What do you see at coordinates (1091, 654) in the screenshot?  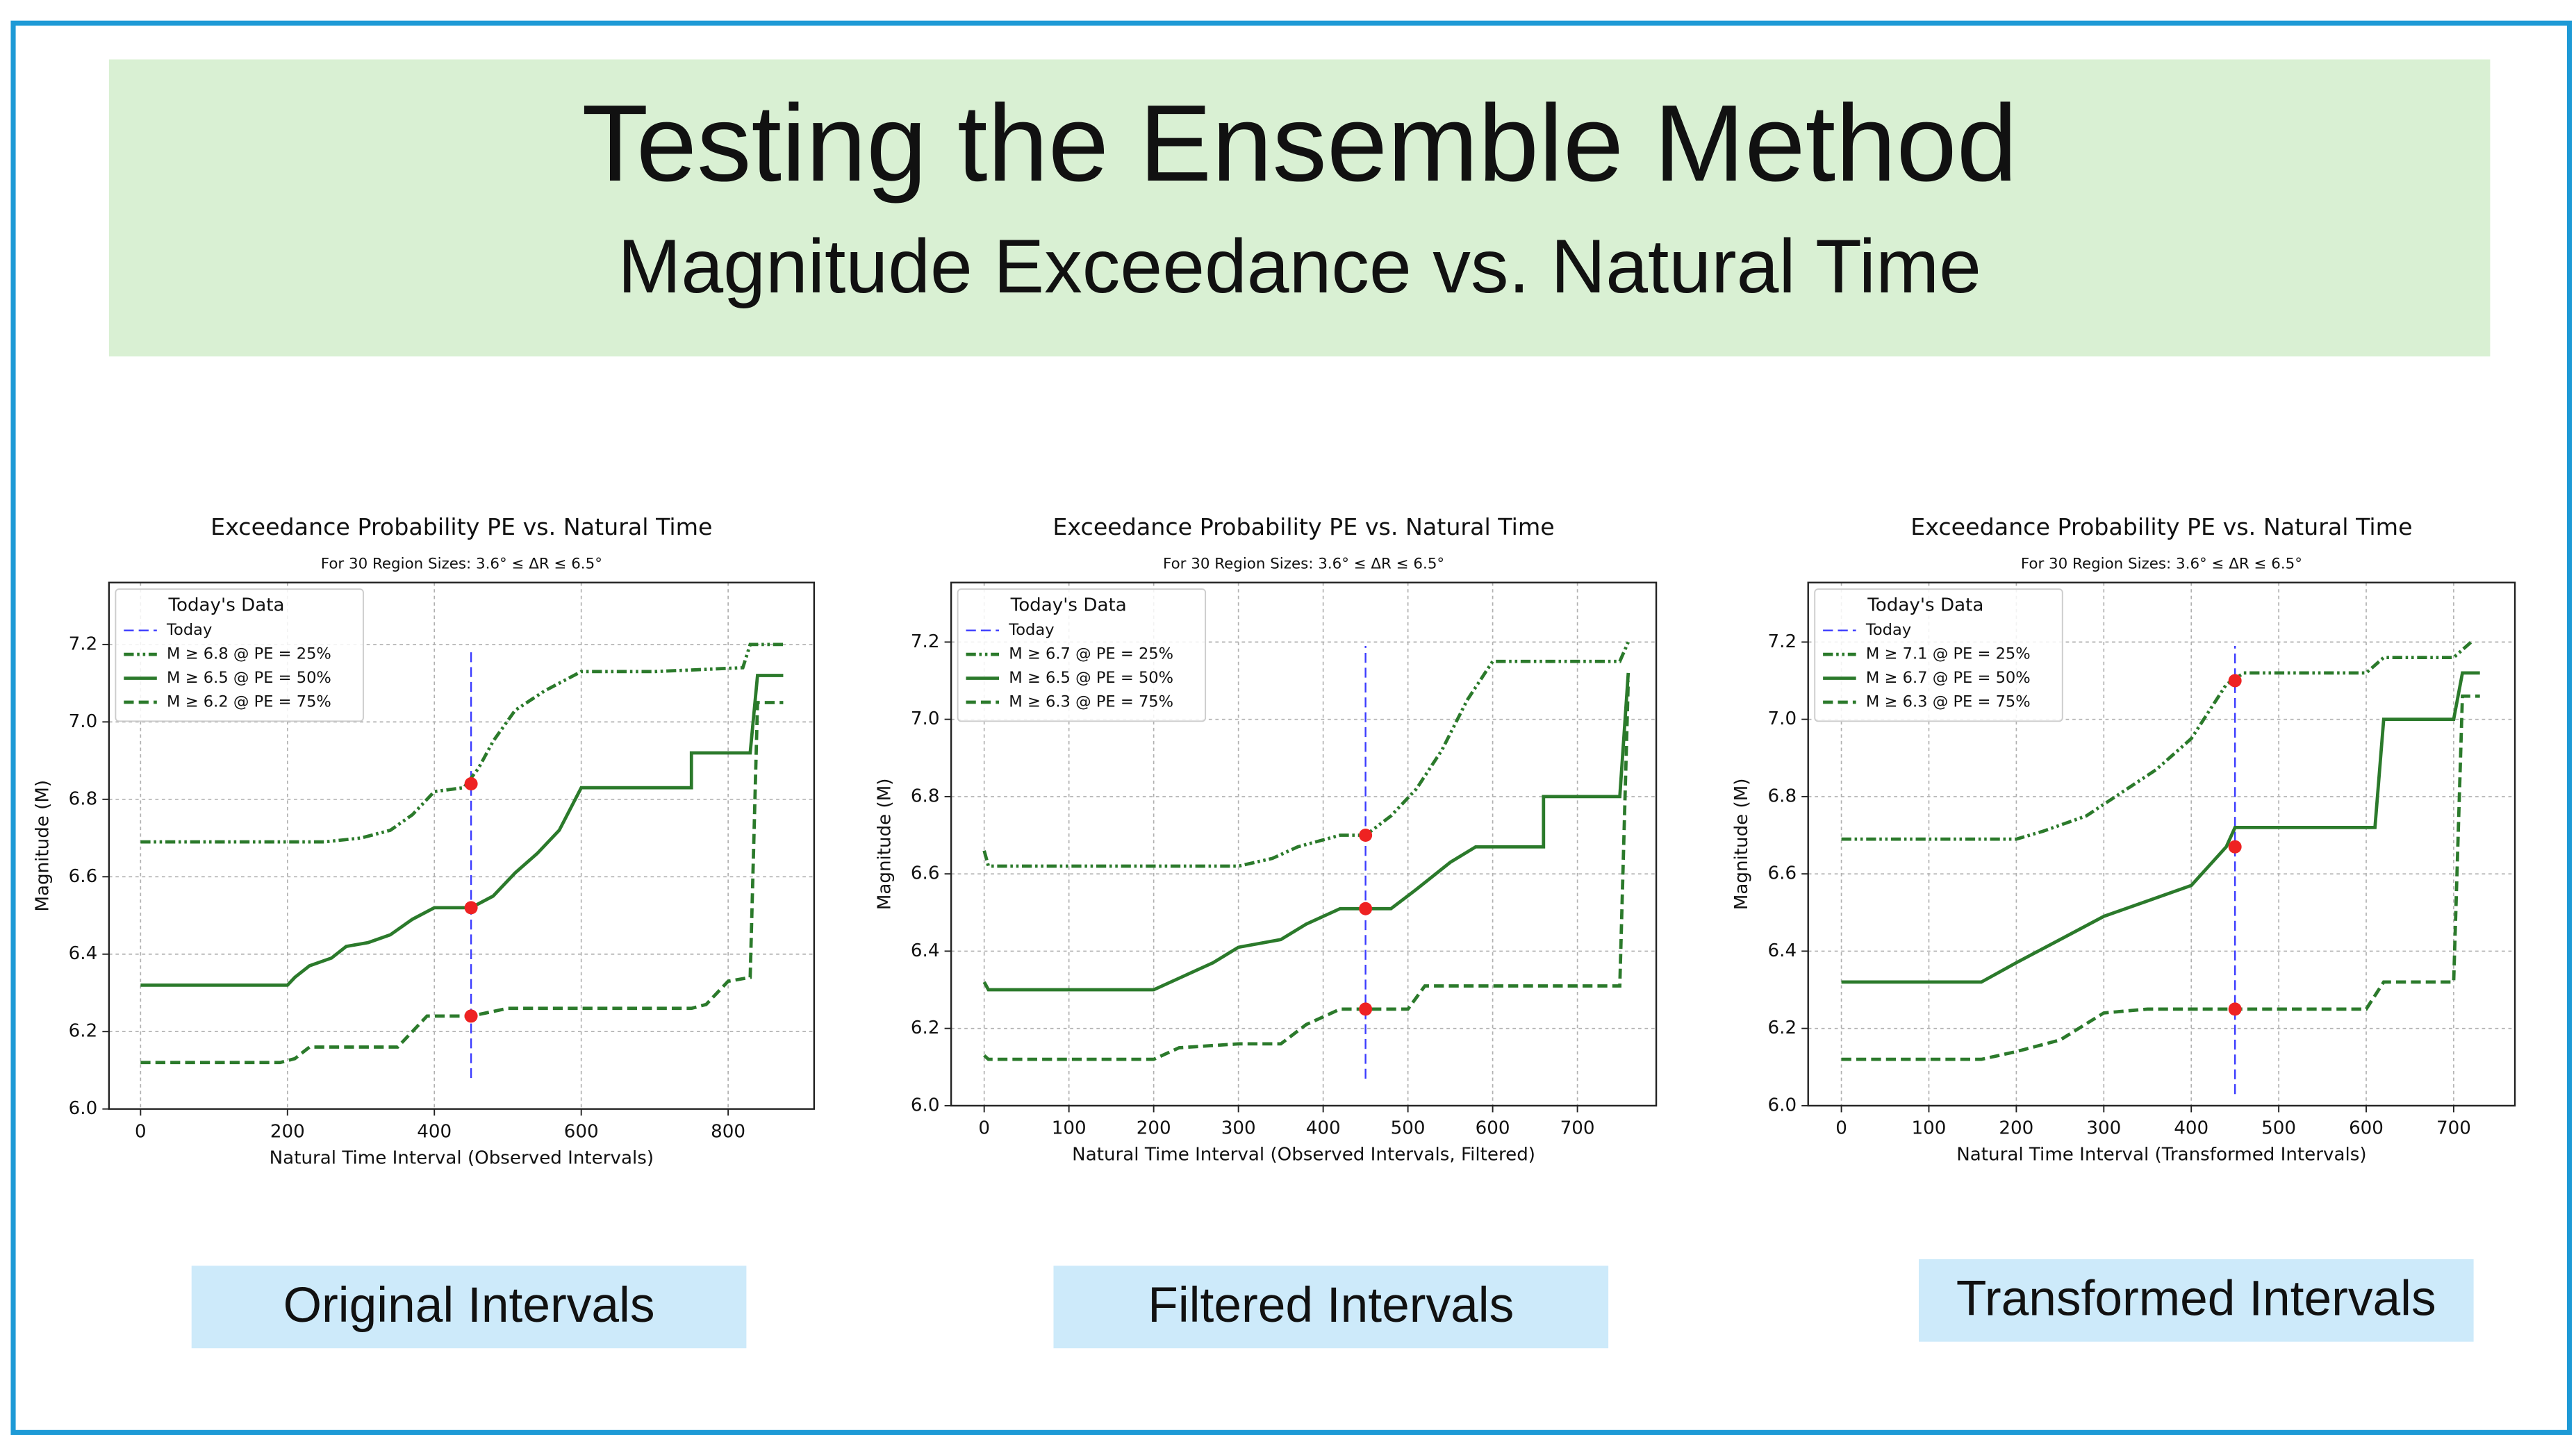 I see `legend-label: M ≥ 6.7 @ PE = 25%` at bounding box center [1091, 654].